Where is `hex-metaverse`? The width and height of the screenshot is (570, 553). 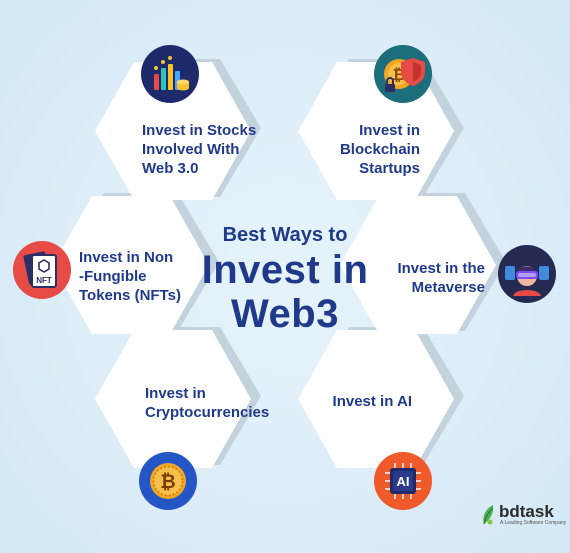
hex-metaverse is located at coordinates (418, 265).